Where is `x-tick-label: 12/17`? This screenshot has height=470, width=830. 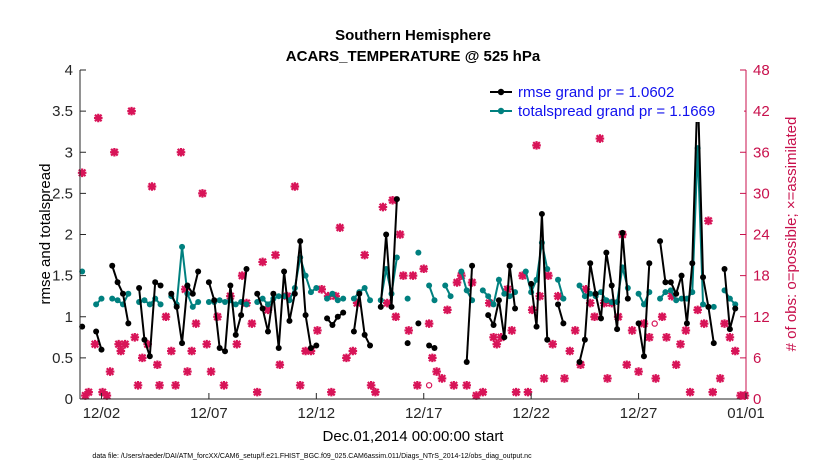 x-tick-label: 12/17 is located at coordinates (424, 413).